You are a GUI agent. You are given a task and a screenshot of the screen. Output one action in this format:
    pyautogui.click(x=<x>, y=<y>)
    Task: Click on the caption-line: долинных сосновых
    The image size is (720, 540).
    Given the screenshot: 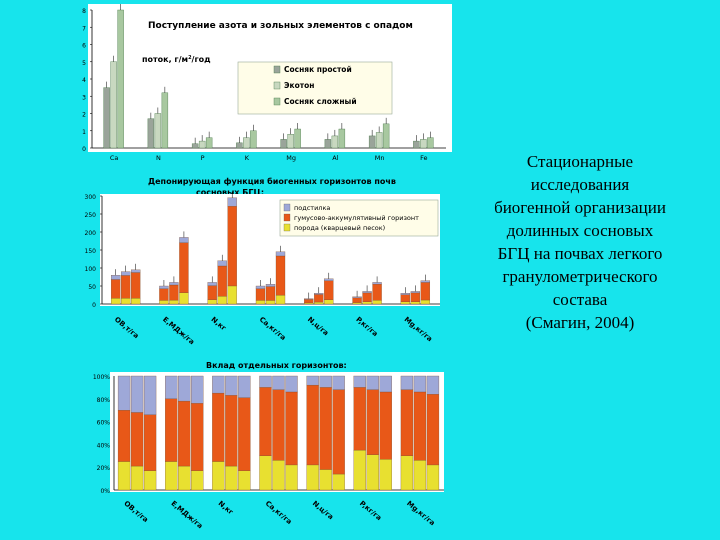 What is the action you would take?
    pyautogui.click(x=580, y=230)
    